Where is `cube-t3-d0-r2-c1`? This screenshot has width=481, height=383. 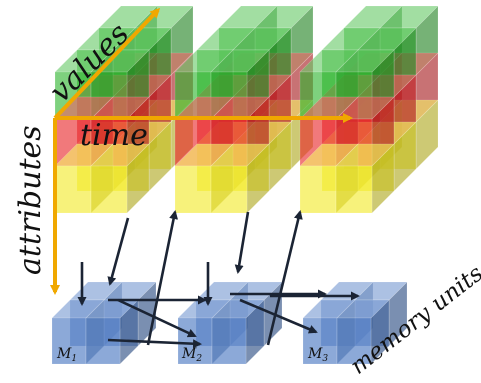
cube-t3-d0-r2-c1 is located at coordinates (365, 178).